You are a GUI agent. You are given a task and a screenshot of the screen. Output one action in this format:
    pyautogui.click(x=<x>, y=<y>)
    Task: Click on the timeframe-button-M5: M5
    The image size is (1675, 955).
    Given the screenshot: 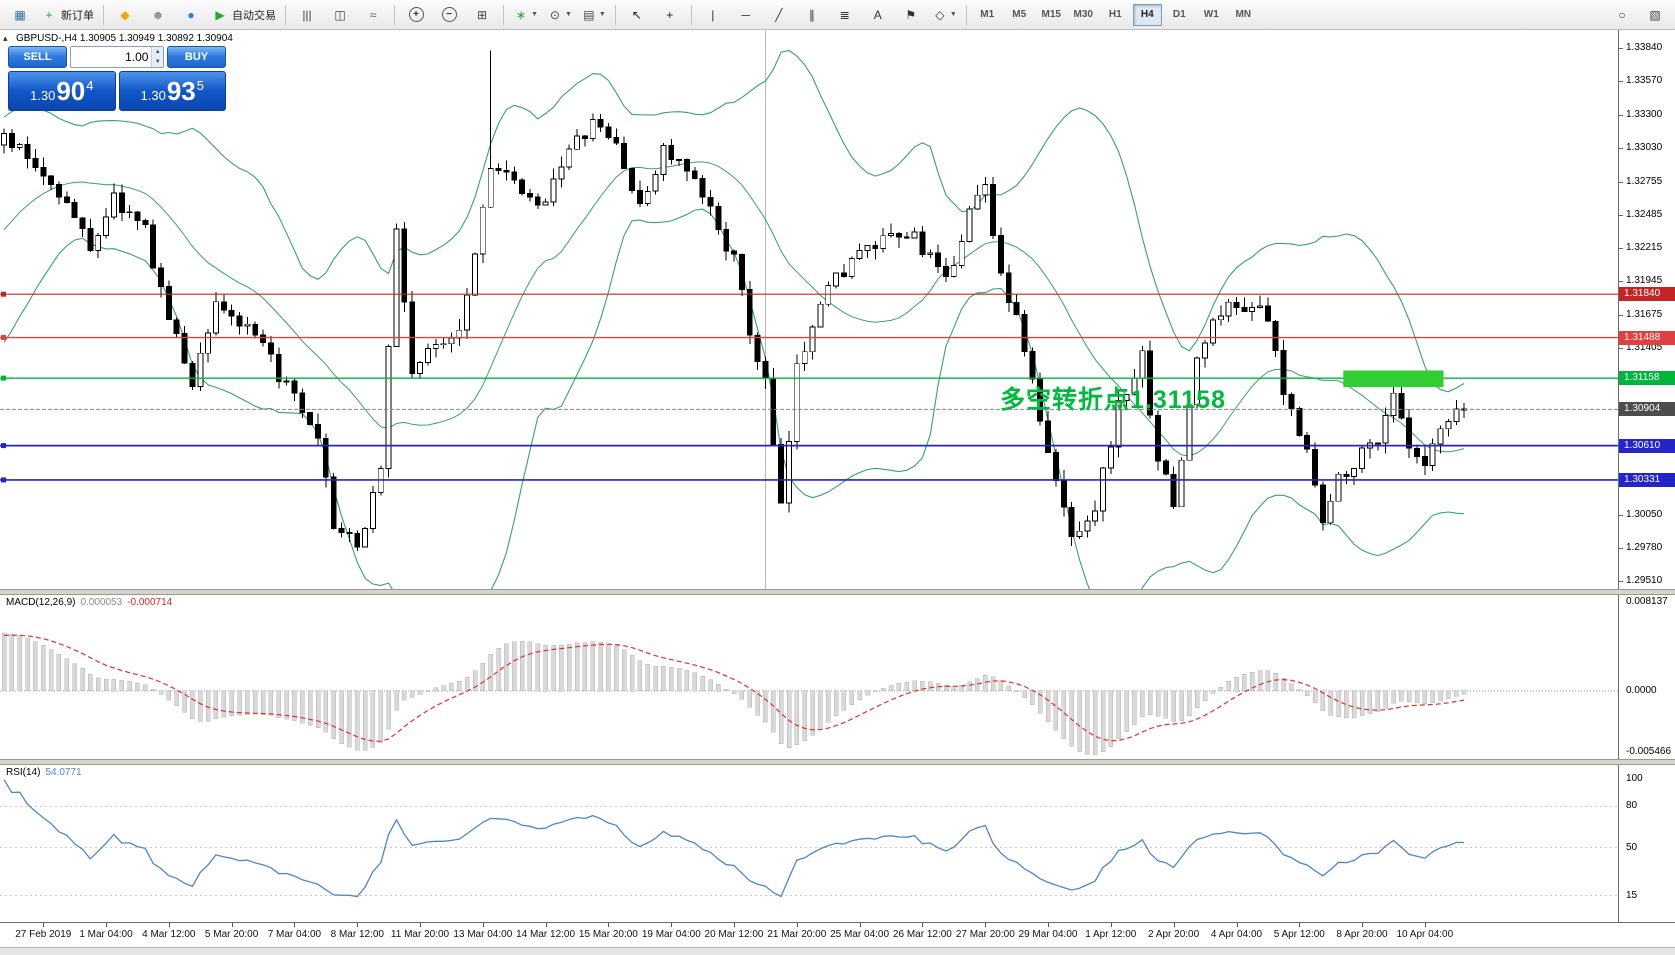 What is the action you would take?
    pyautogui.click(x=1019, y=14)
    